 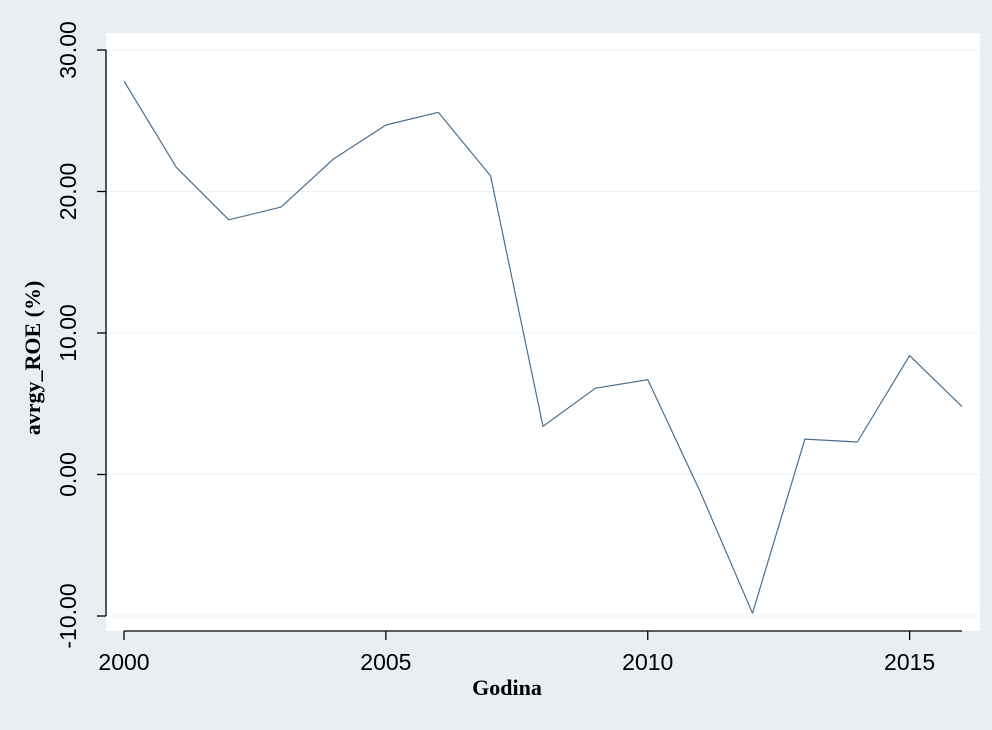 What do you see at coordinates (909, 662) in the screenshot?
I see `x-tick-label: 2015` at bounding box center [909, 662].